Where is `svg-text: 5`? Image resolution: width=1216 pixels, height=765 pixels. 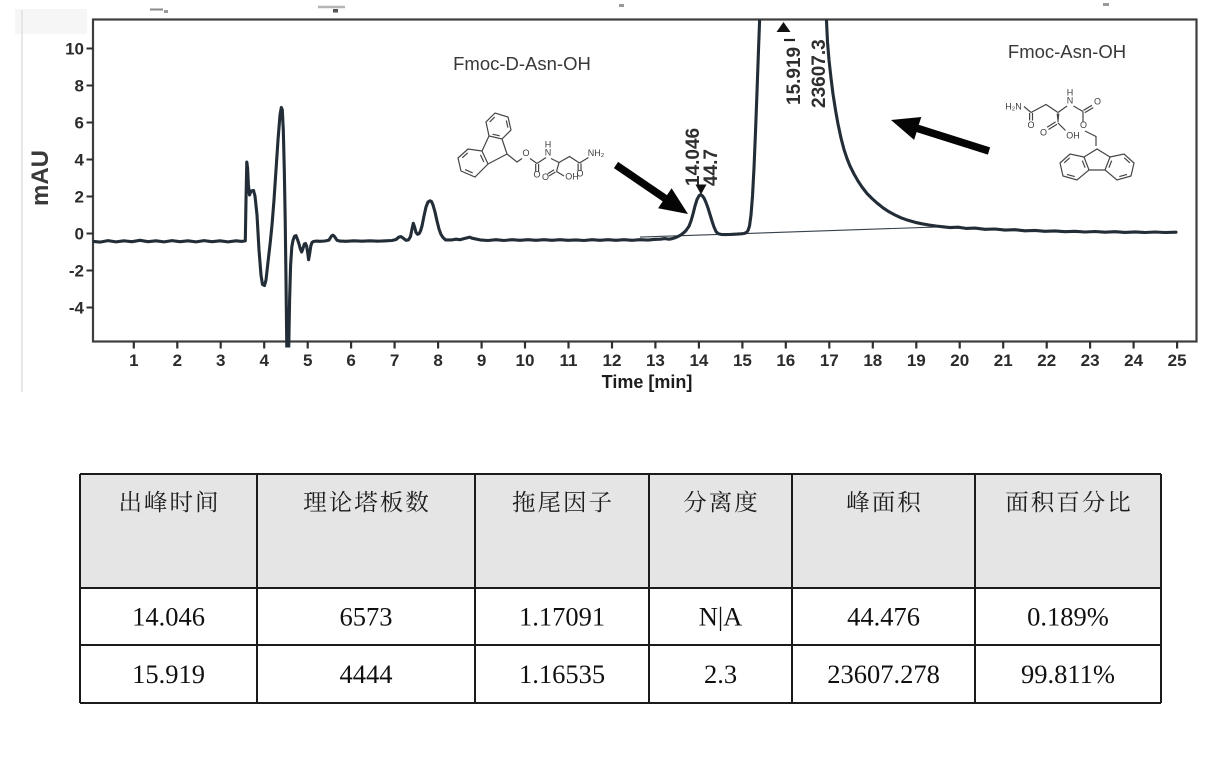
svg-text: 5 is located at coordinates (307, 360).